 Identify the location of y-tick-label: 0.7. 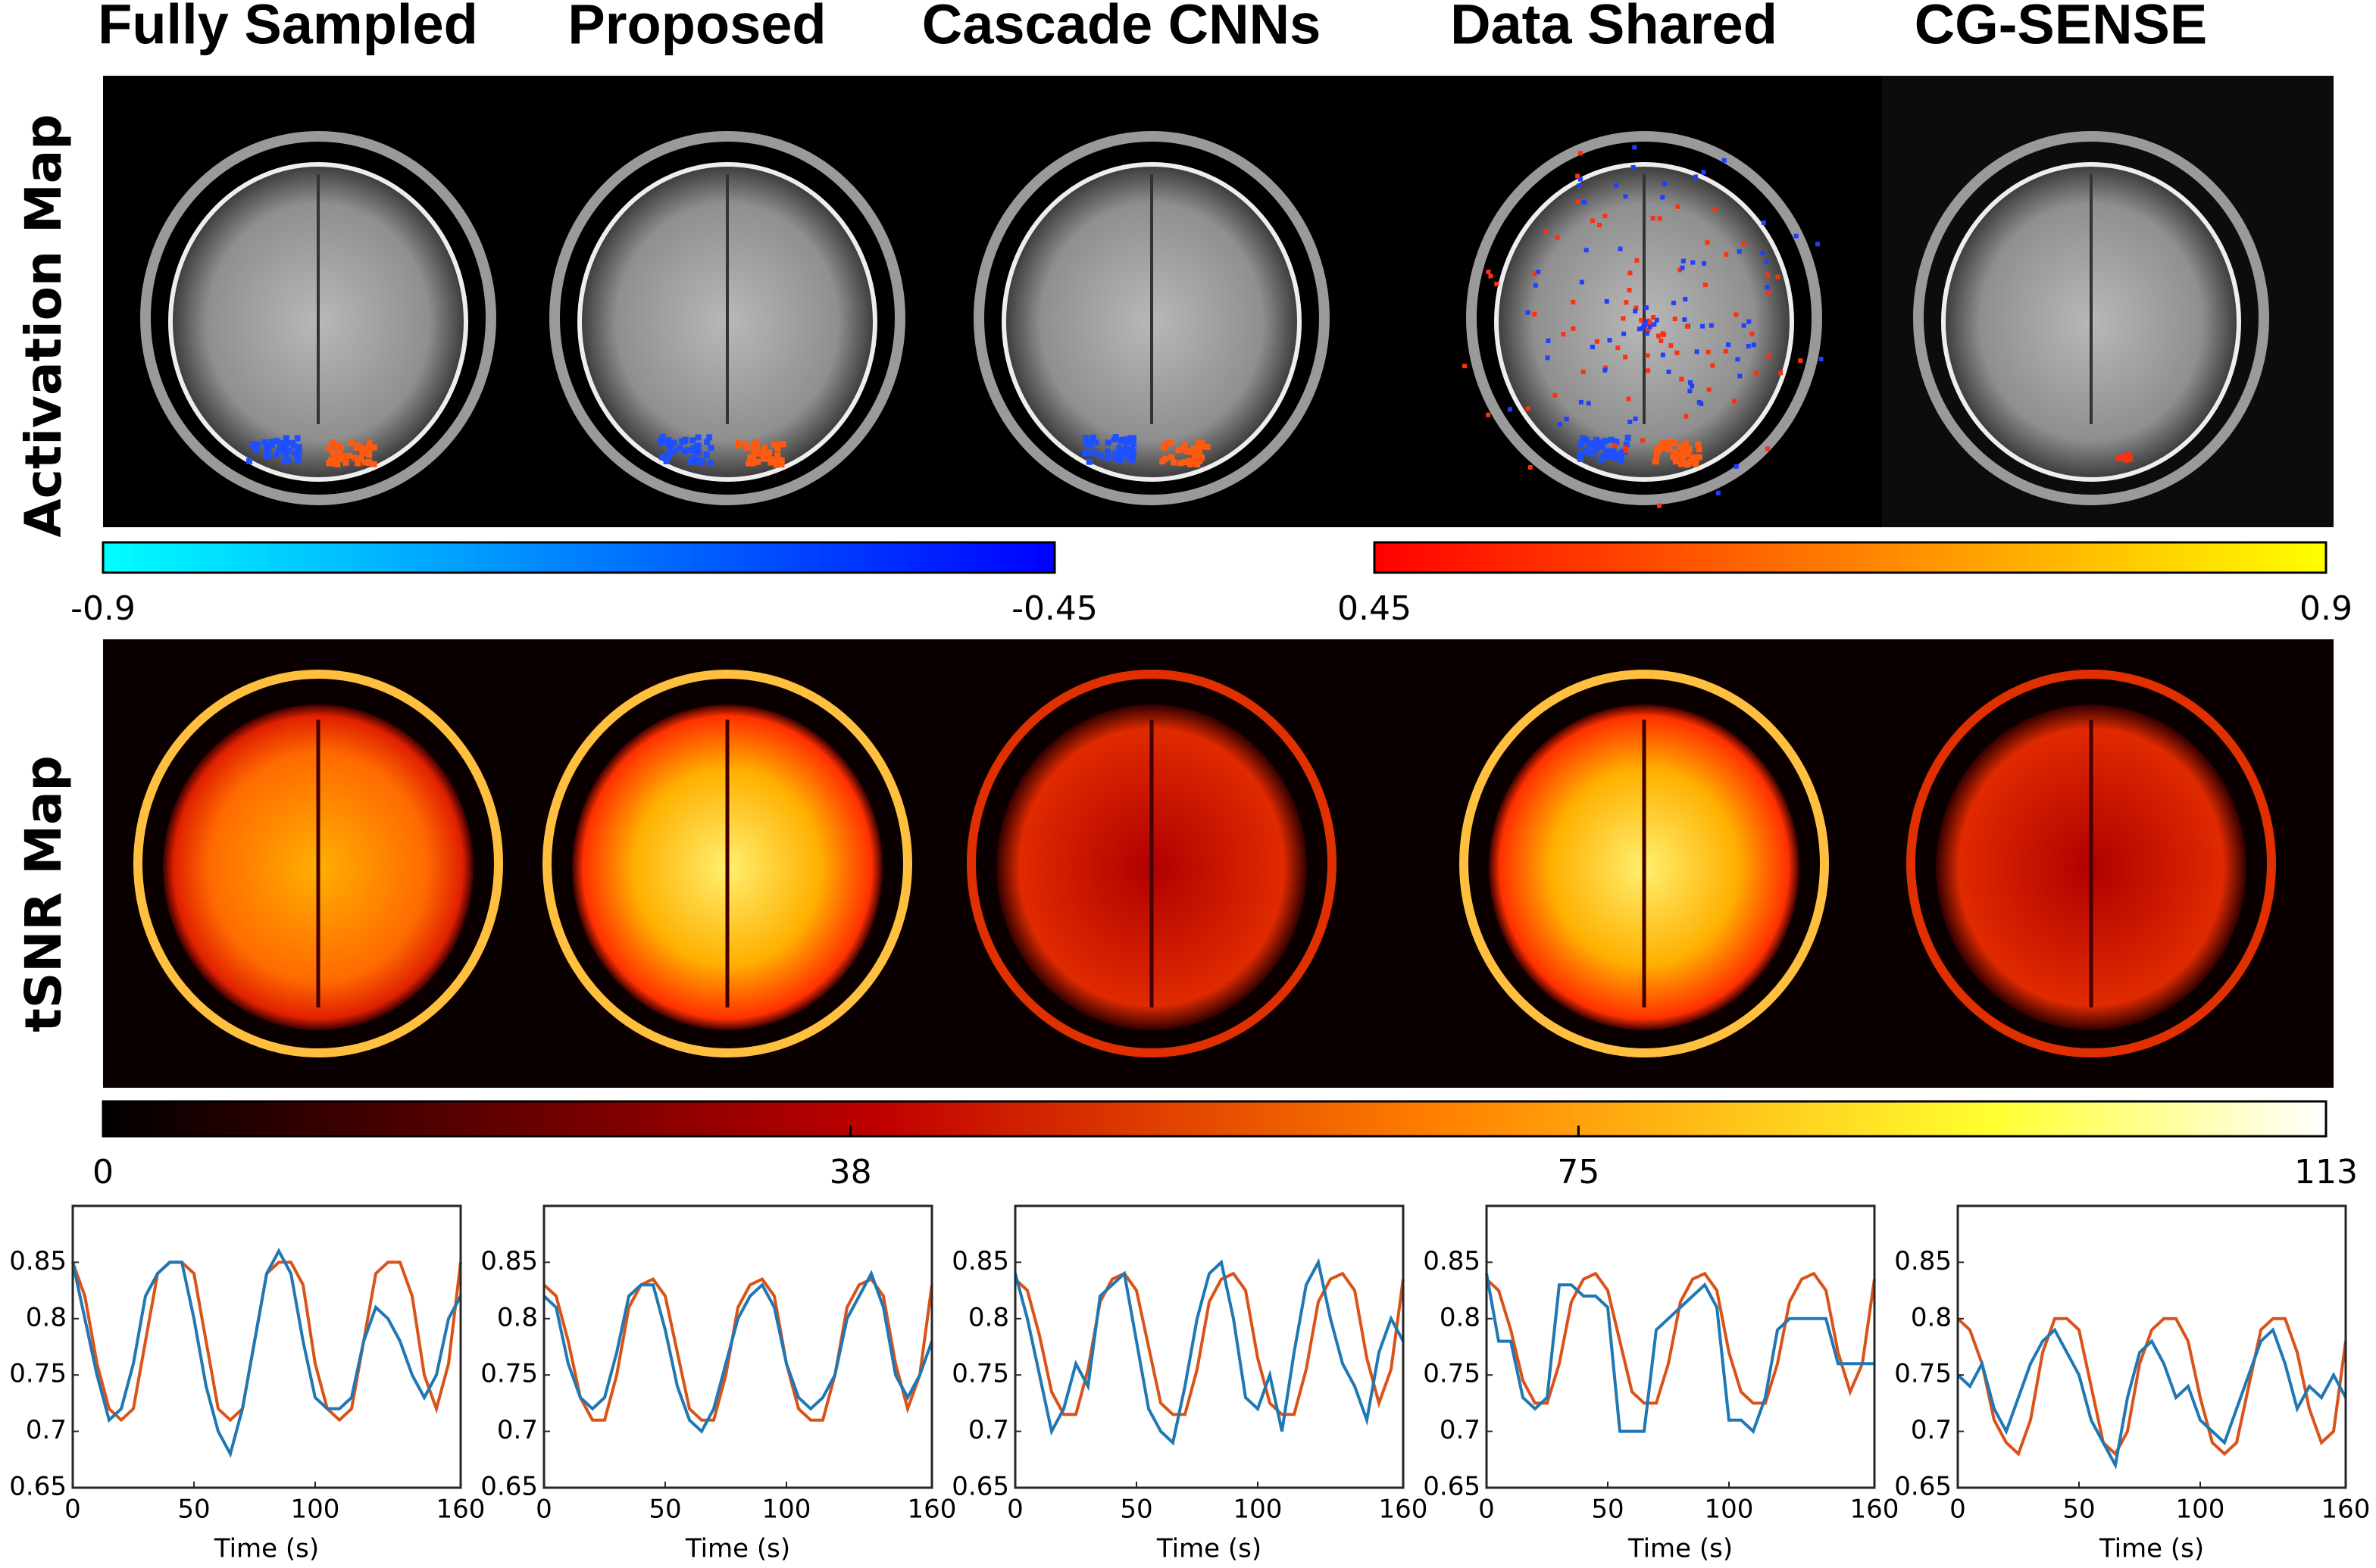
(1931, 1430).